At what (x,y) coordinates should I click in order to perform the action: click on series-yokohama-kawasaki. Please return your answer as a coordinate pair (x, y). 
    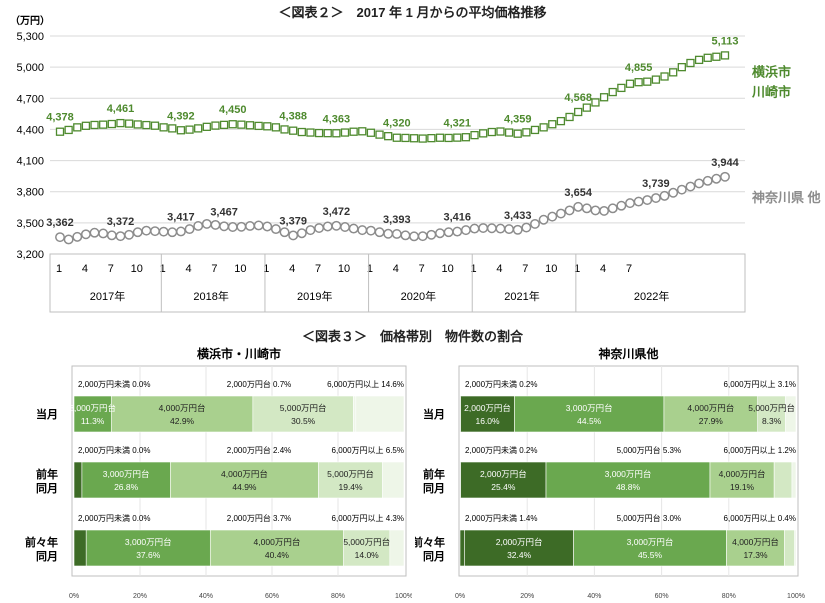
    Looking at the image, I should click on (392, 97).